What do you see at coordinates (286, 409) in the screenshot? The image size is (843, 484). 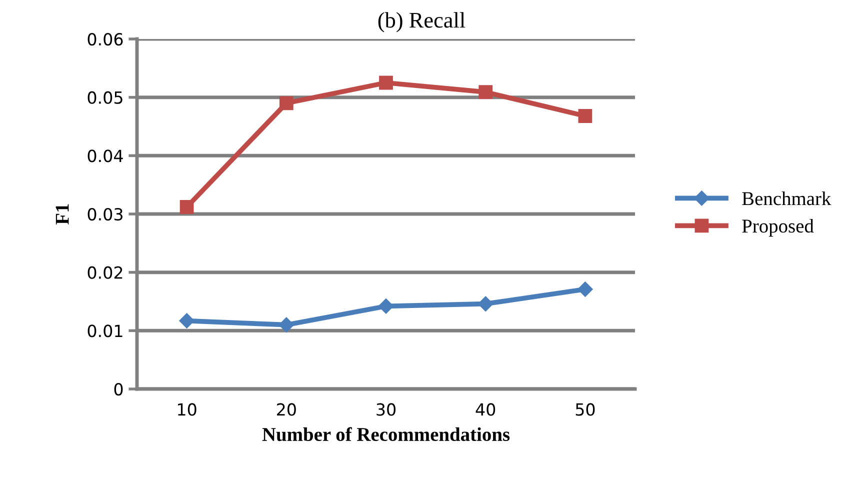 I see `x-tick-label: 20` at bounding box center [286, 409].